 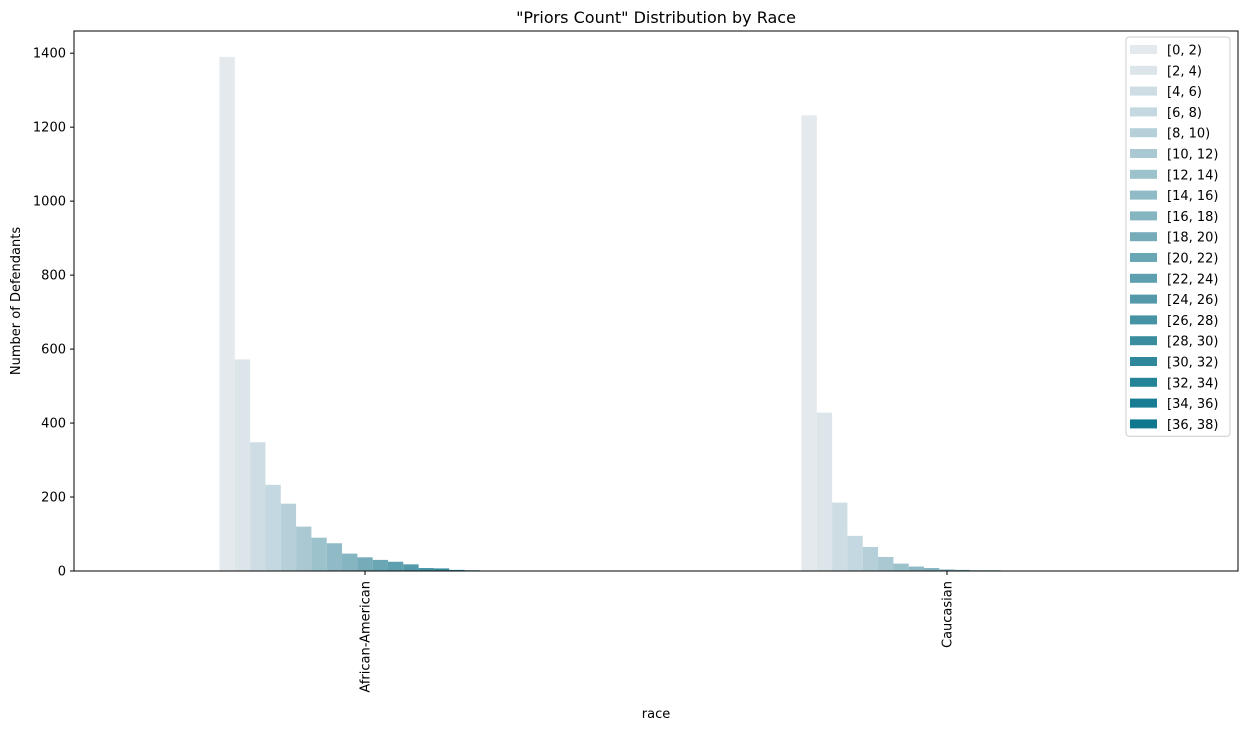 I want to click on legend-label: [24, 26), so click(x=1193, y=300).